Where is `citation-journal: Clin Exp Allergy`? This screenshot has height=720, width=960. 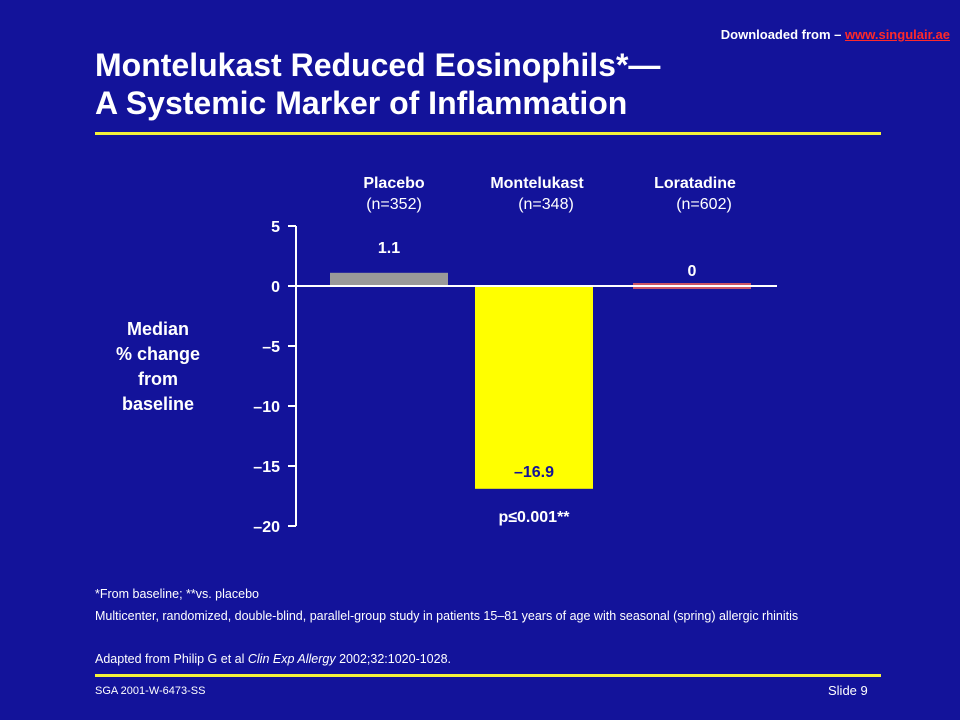 citation-journal: Clin Exp Allergy is located at coordinates (291, 659).